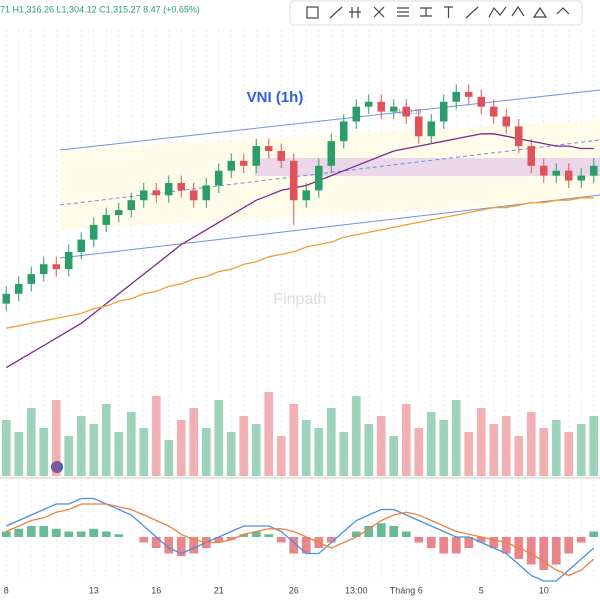  I want to click on x-tick-label: 8, so click(6, 590).